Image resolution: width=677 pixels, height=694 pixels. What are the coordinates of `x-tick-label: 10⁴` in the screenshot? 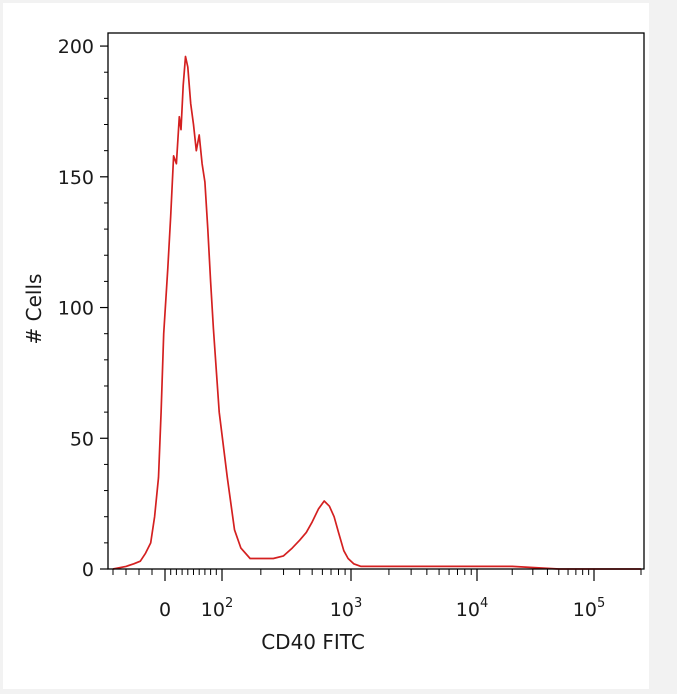 It's located at (472, 608).